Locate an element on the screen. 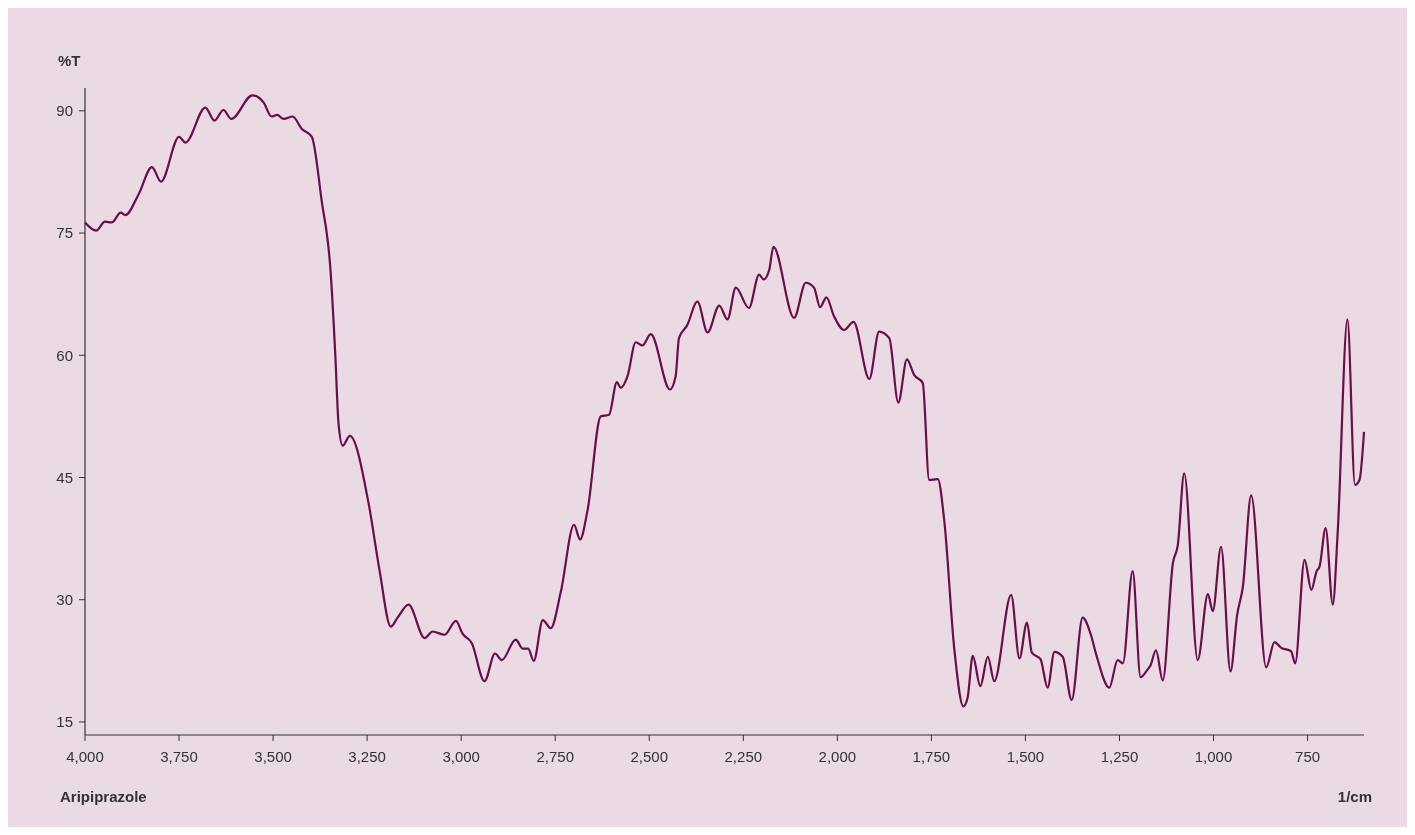 The height and width of the screenshot is (835, 1415). x-tick-label: 3,500 is located at coordinates (273, 756).